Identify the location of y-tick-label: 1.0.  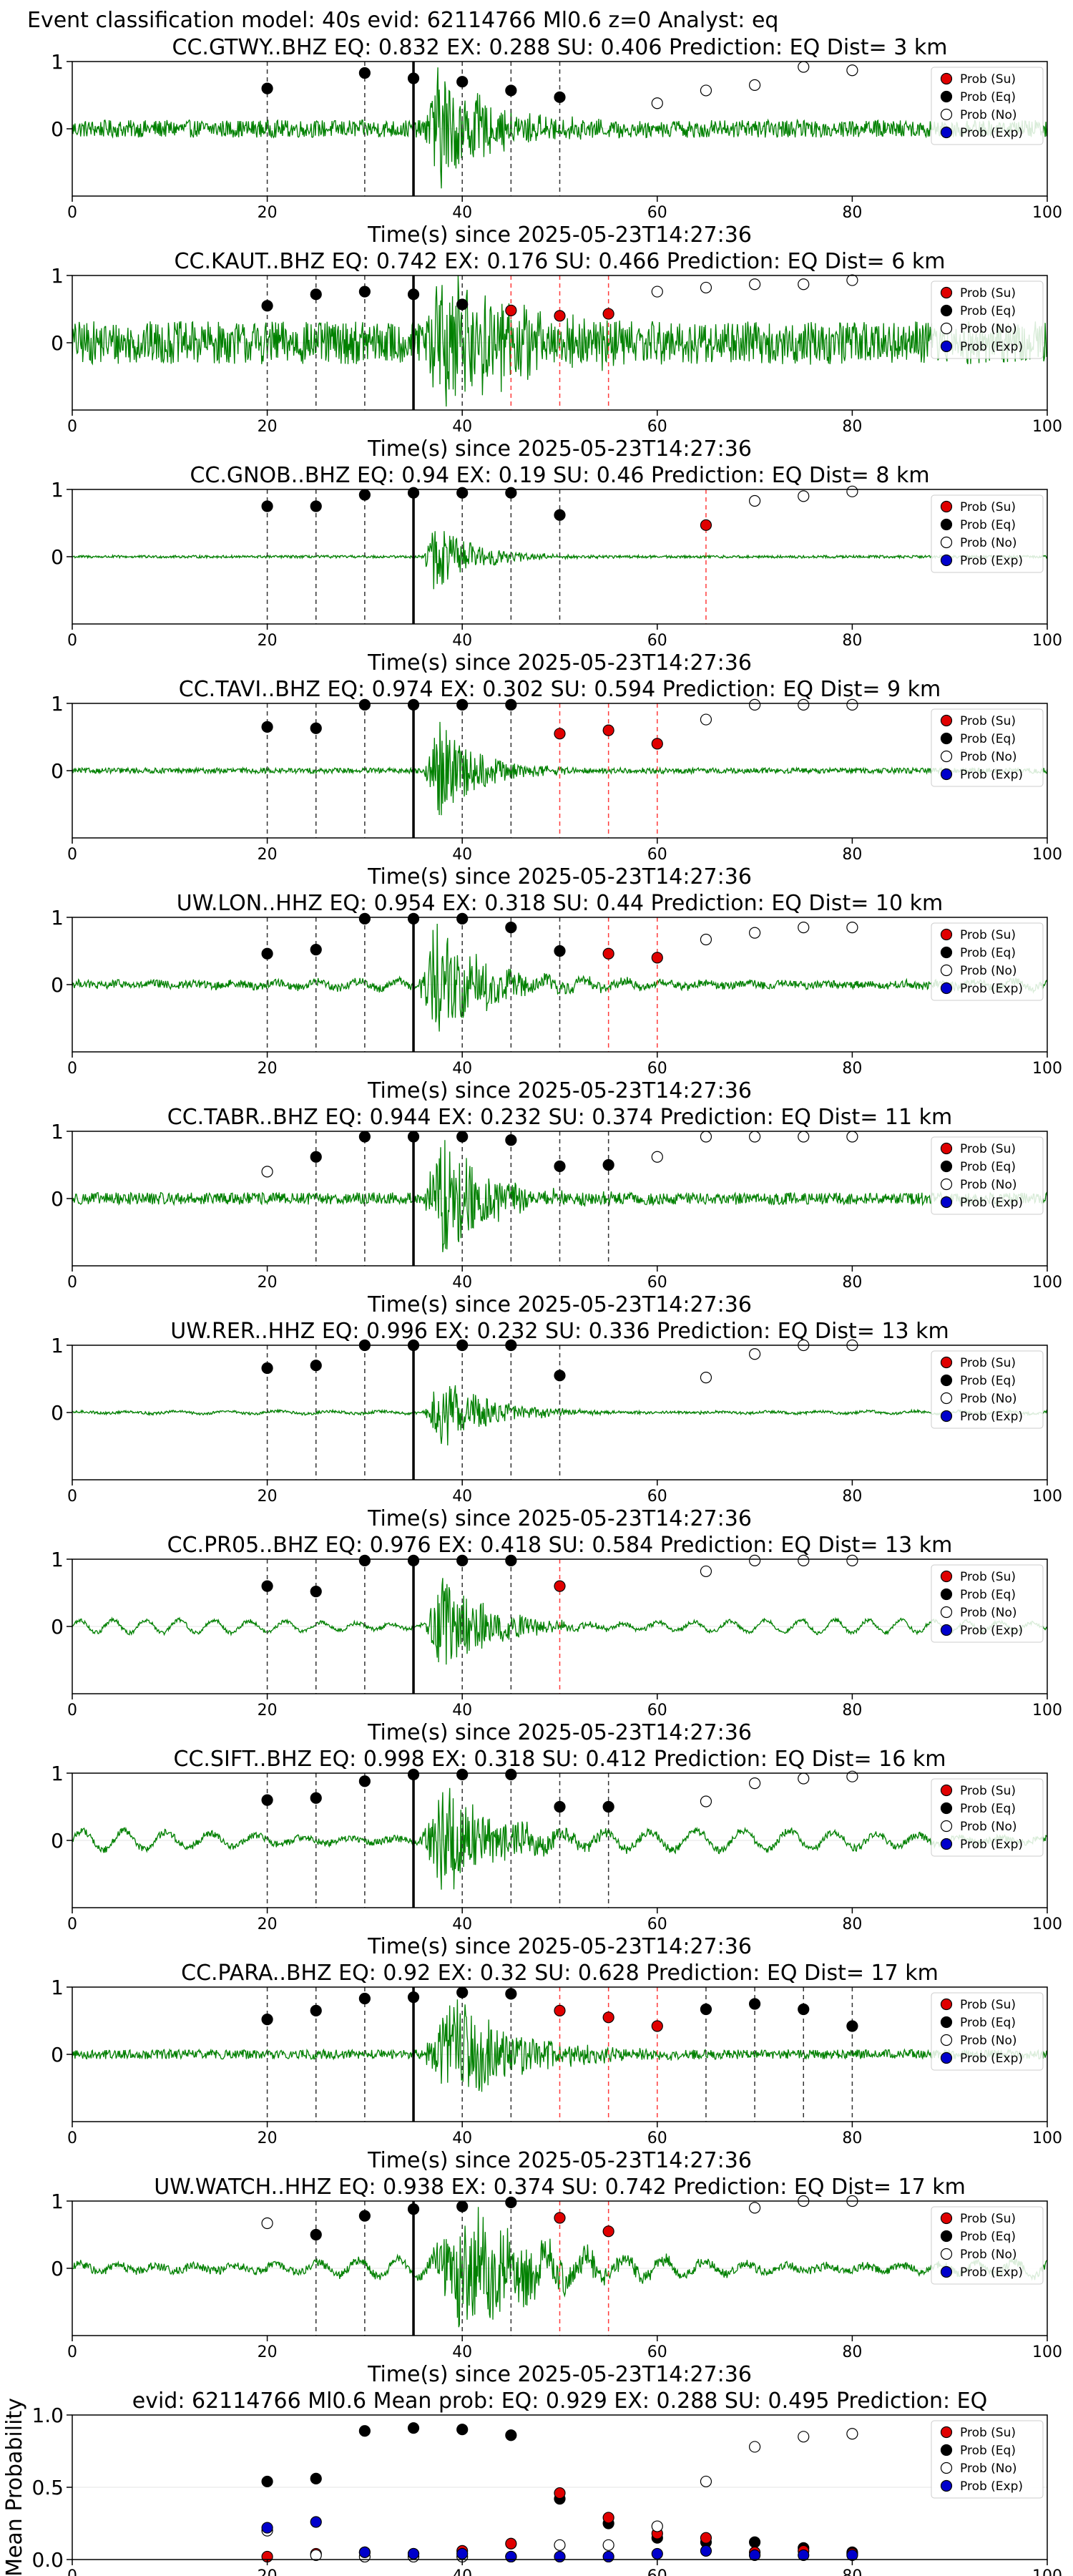
(48, 2415).